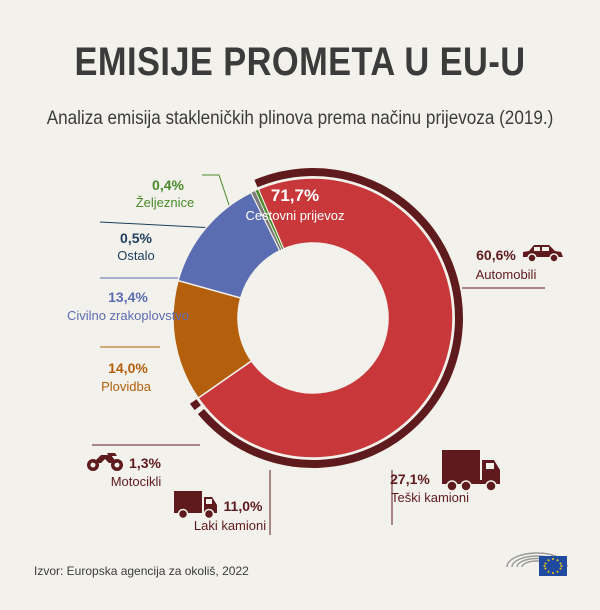  Describe the element at coordinates (537, 564) in the screenshot. I see `european-parliament-logo` at that location.